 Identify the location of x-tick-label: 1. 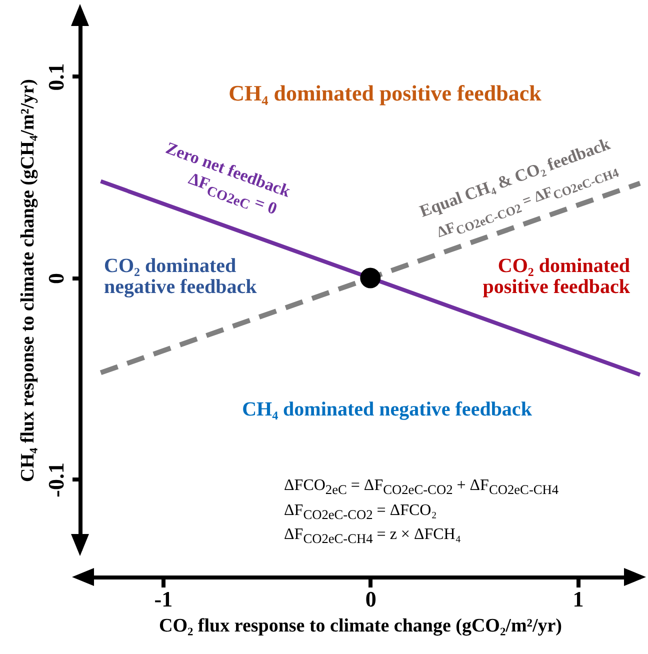
(578, 599).